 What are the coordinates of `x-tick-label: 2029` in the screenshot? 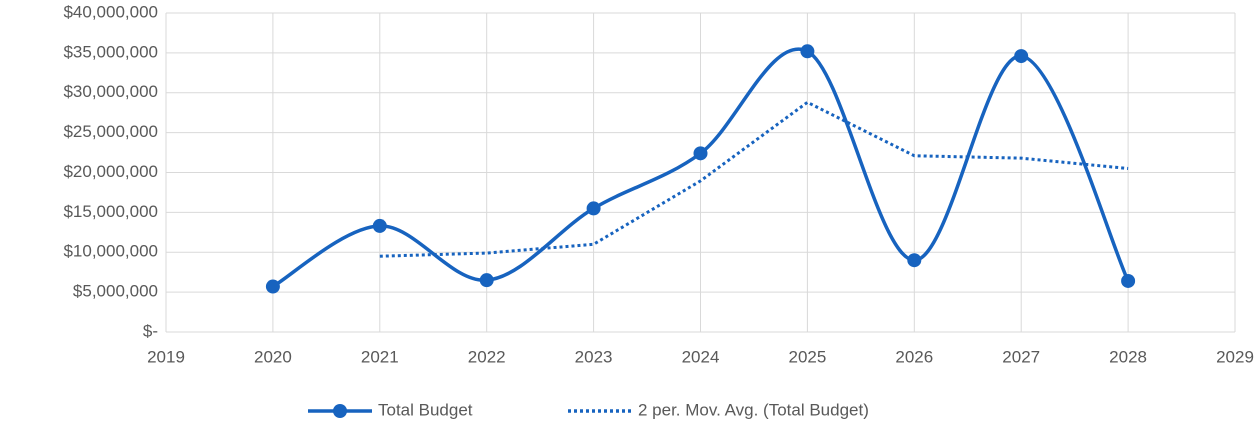 It's located at (1235, 356).